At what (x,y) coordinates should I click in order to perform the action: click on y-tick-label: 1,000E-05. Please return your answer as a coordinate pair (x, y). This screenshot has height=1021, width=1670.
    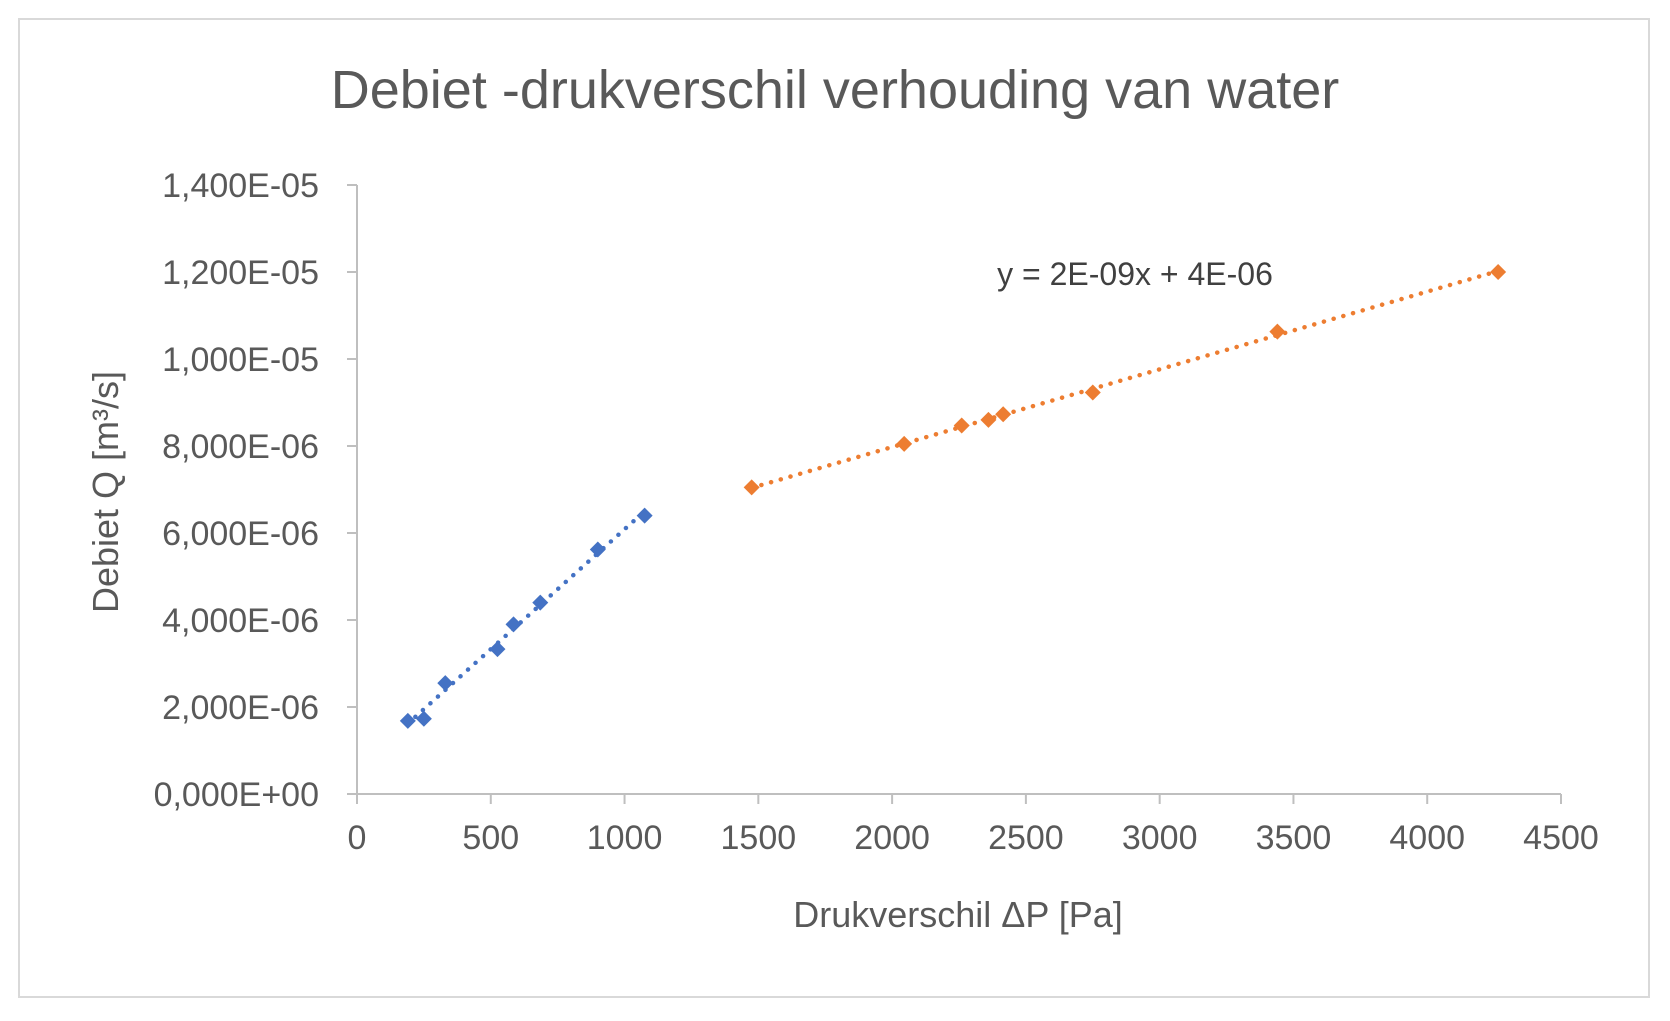
    Looking at the image, I should click on (240, 360).